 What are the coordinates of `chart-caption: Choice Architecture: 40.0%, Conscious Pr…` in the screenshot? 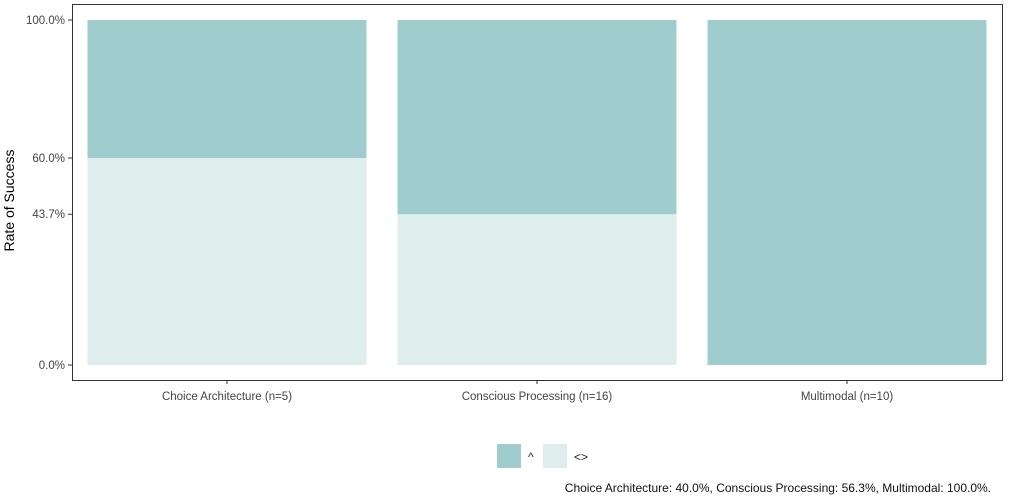 It's located at (777, 488).